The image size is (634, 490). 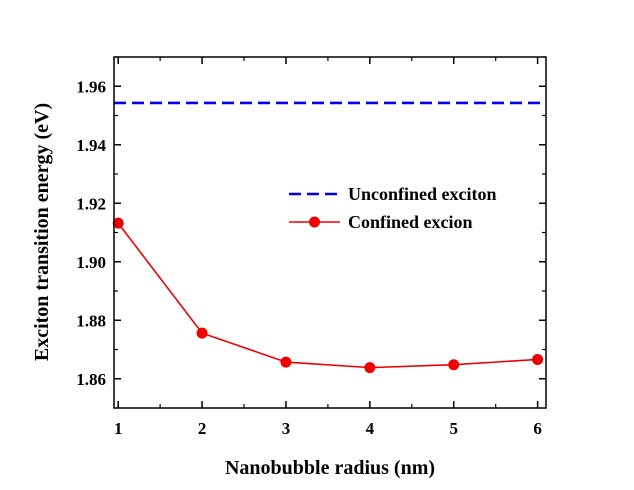 What do you see at coordinates (42, 232) in the screenshot?
I see `y-axis-title: Exciton transition energy (eV)` at bounding box center [42, 232].